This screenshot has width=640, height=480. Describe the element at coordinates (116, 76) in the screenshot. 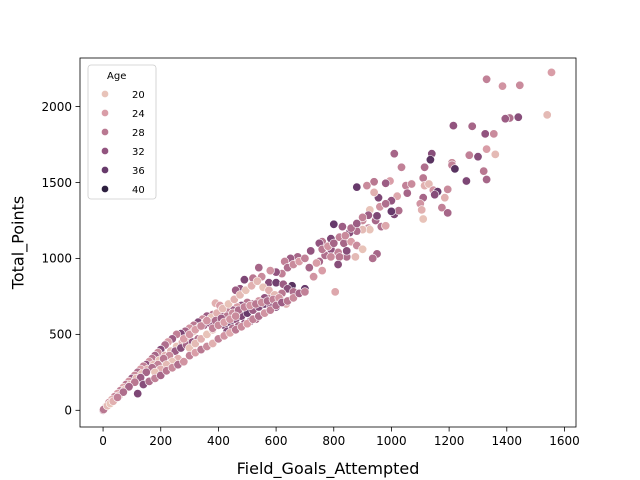

I see `legend-title: Age` at that location.